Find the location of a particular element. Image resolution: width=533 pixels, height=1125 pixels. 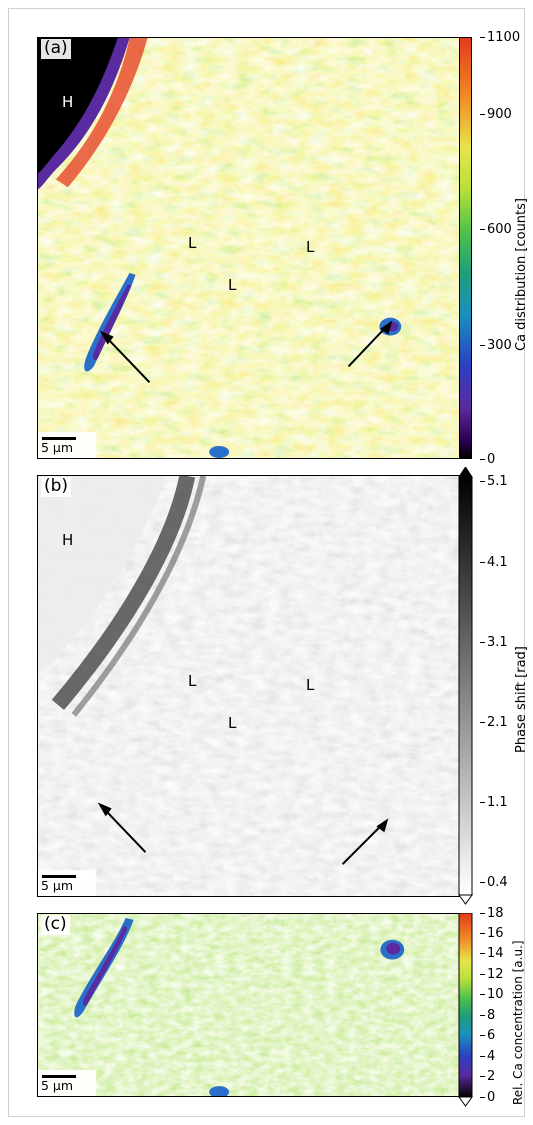

colorbar-phase-shift is located at coordinates (465, 686).